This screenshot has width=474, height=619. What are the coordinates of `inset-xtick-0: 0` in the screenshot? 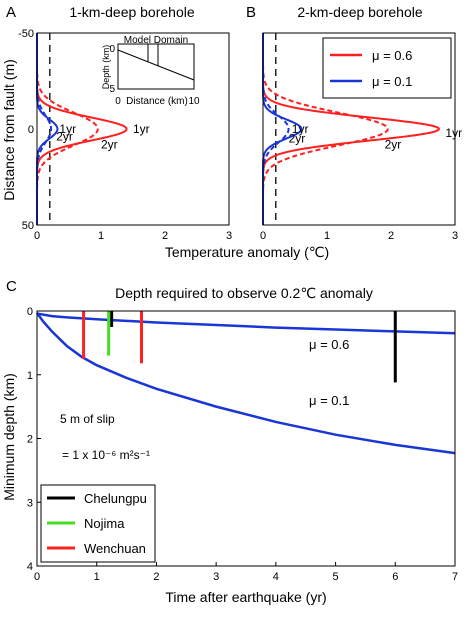 It's located at (118, 101).